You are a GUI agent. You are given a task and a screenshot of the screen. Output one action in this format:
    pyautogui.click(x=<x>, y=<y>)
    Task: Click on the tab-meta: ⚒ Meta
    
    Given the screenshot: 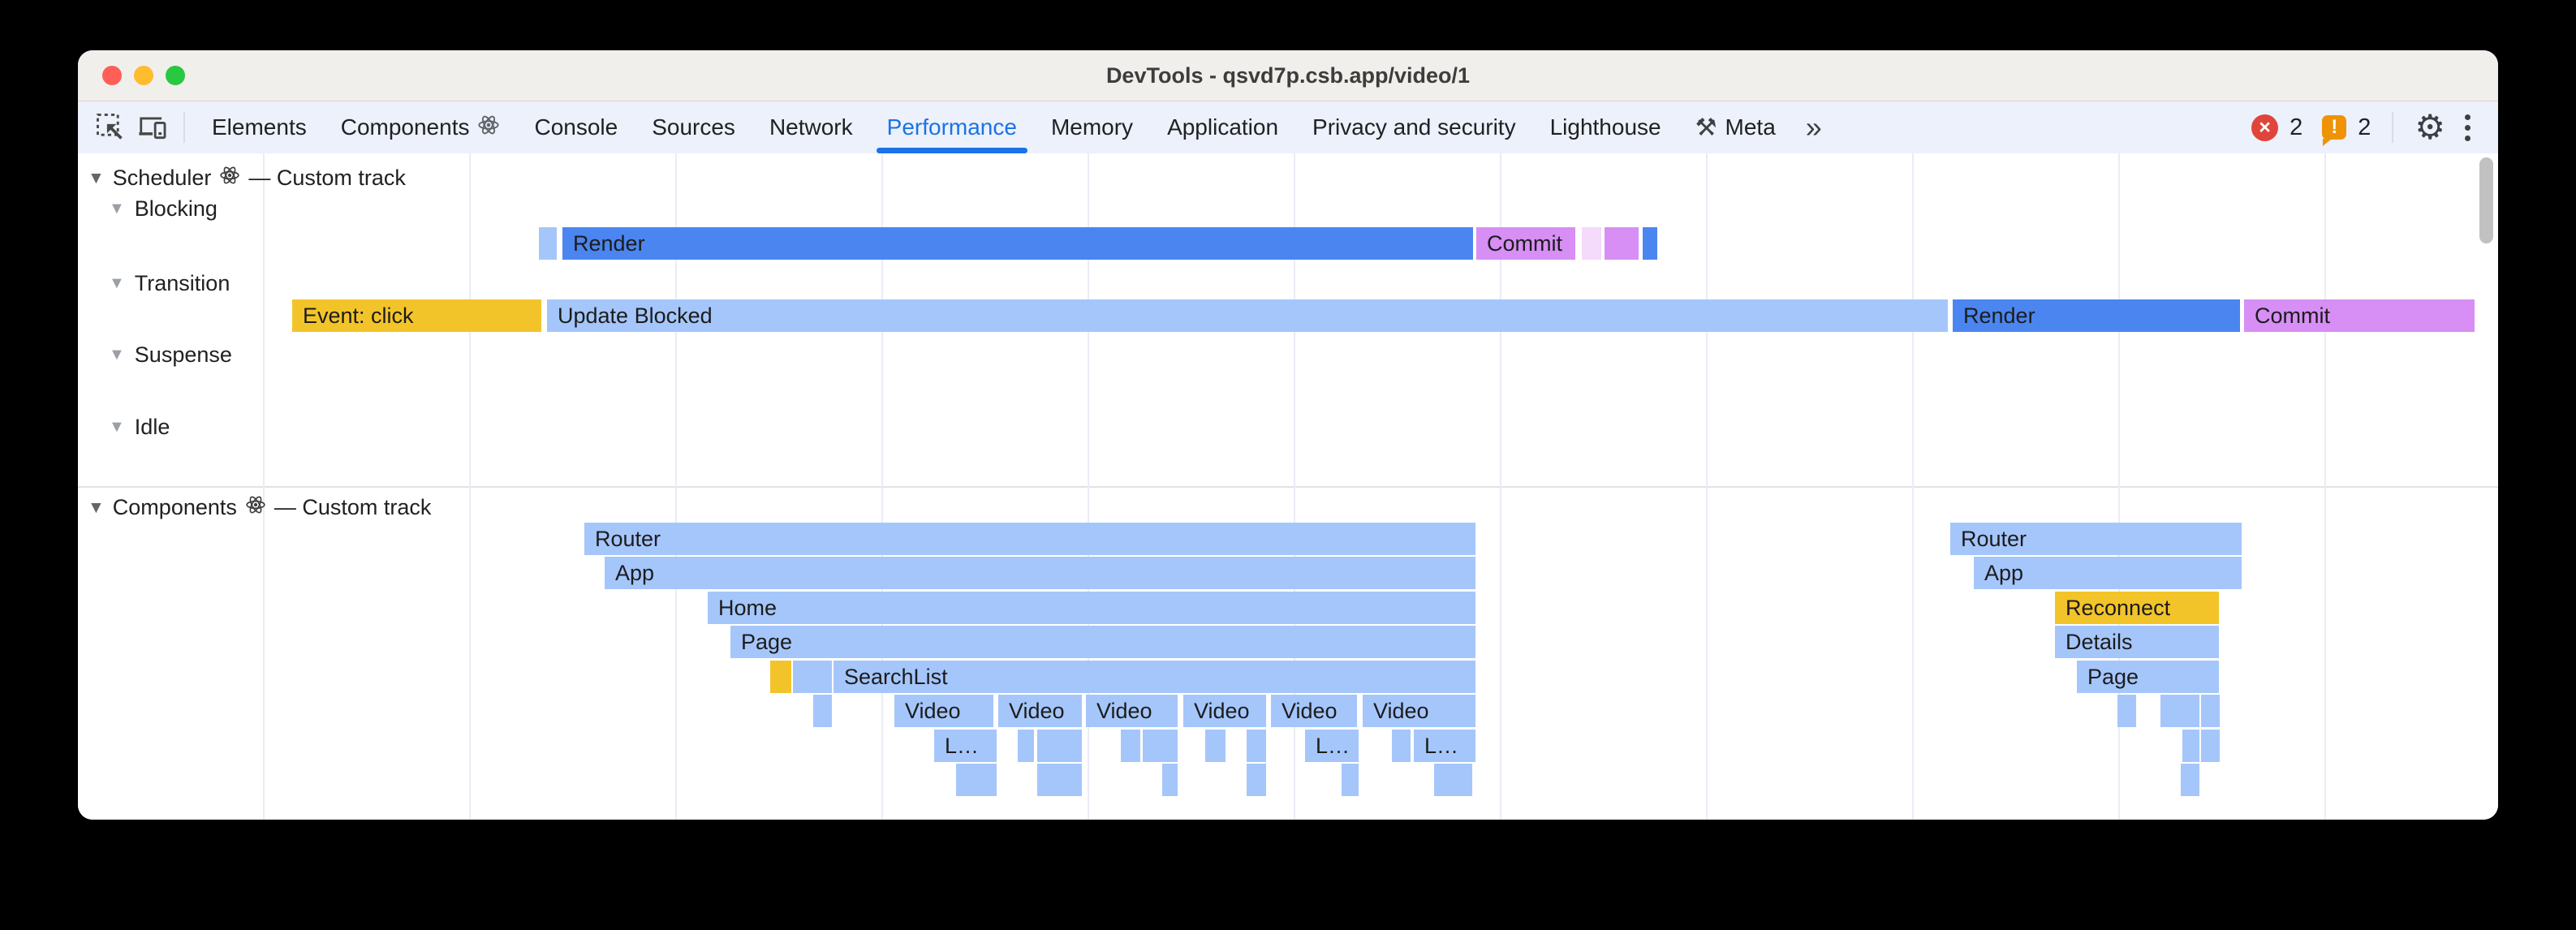 What is the action you would take?
    pyautogui.click(x=1736, y=127)
    